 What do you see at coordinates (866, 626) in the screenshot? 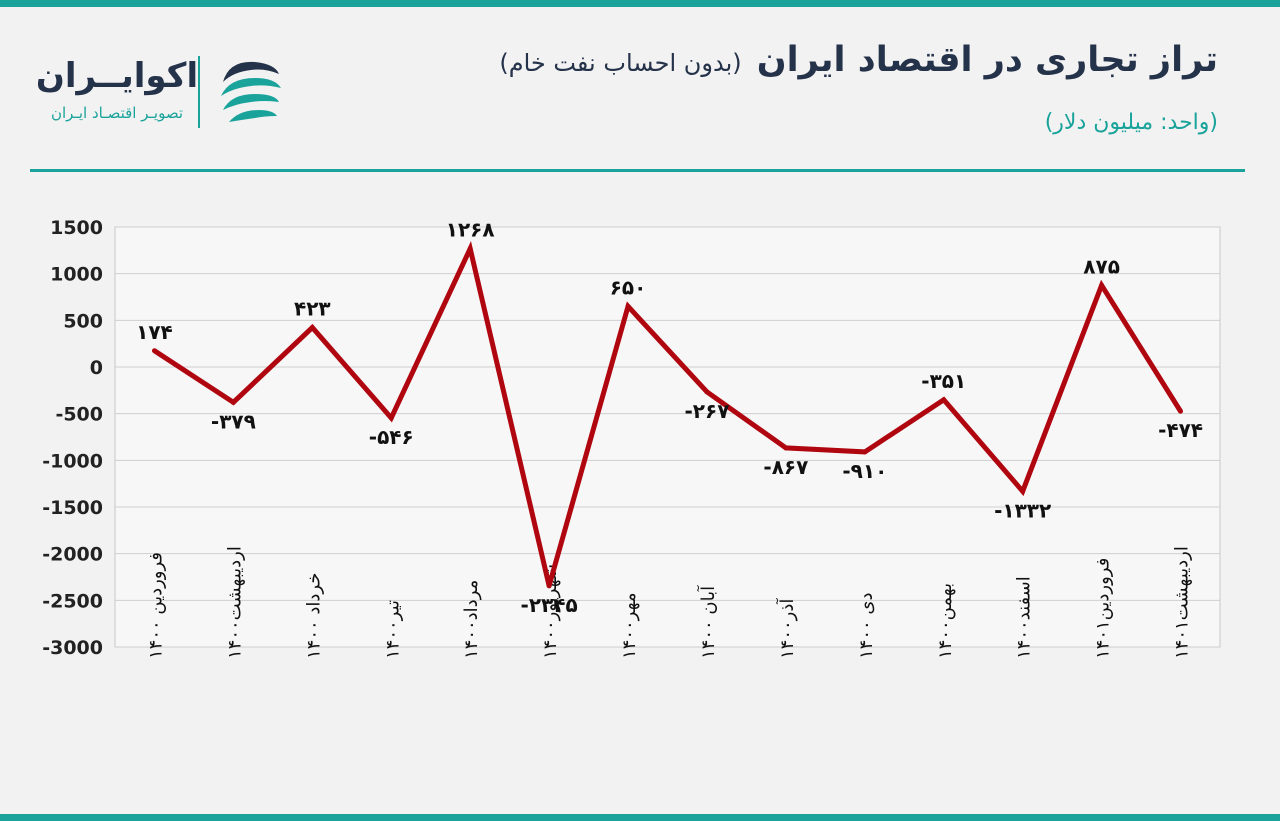
I see `x-tick-label: دی ۱۴۰۰` at bounding box center [866, 626].